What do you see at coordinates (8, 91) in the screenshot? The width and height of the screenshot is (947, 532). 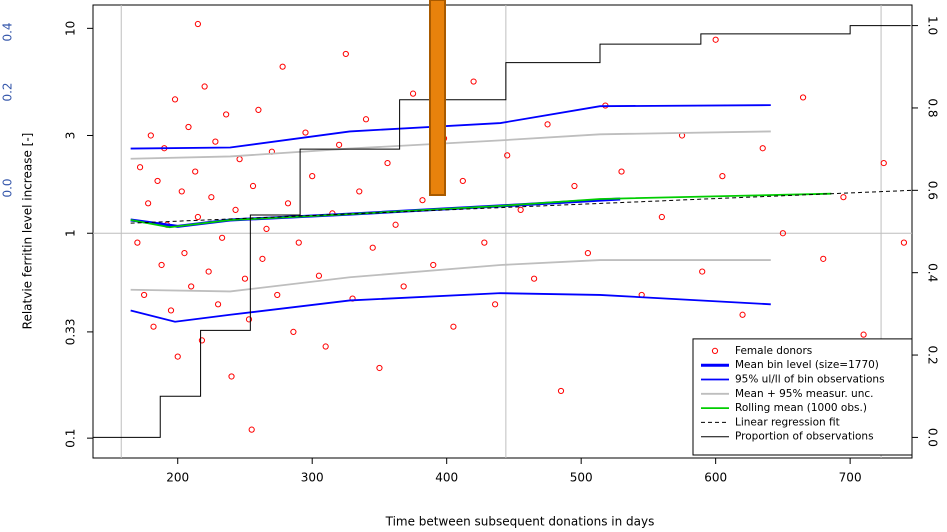 I see `edge-label: 0.2` at bounding box center [8, 91].